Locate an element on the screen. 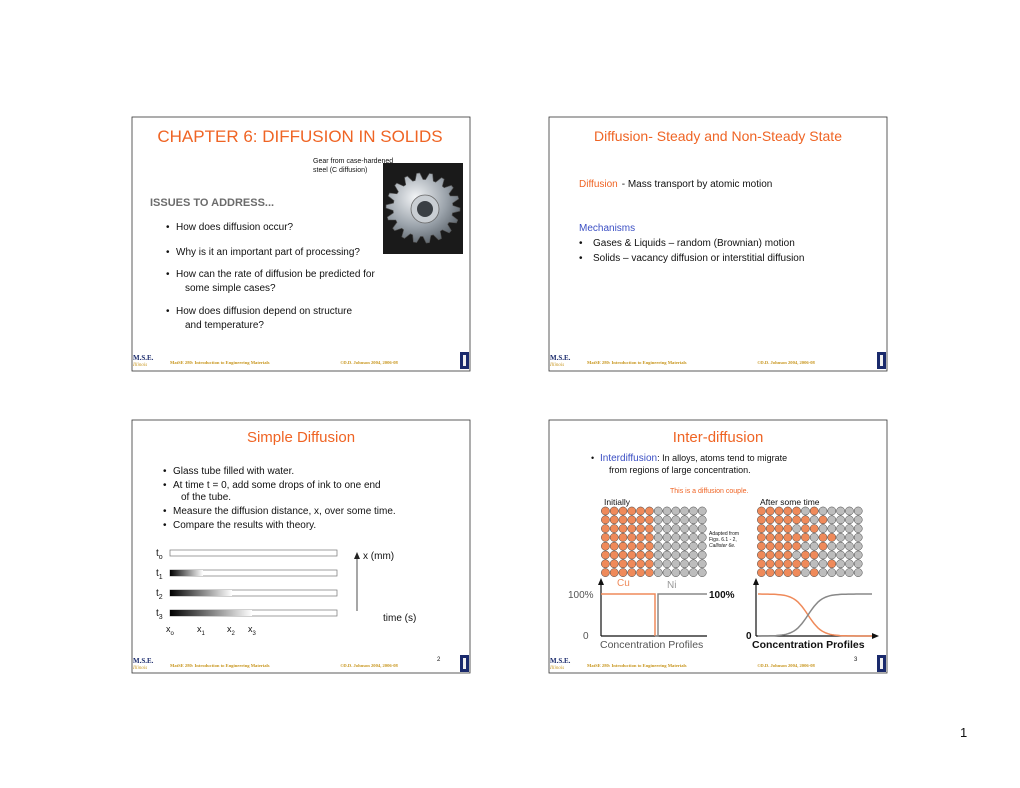 This screenshot has width=1020, height=788. cu-profile is located at coordinates (815, 615).